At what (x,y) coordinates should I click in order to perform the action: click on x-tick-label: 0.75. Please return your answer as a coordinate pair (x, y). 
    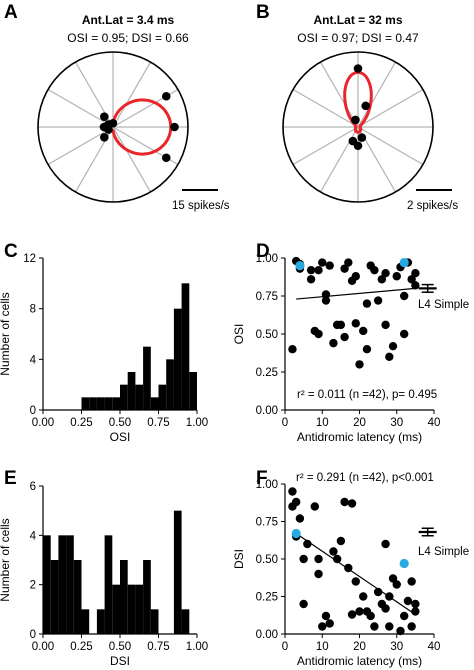
    Looking at the image, I should click on (158, 423).